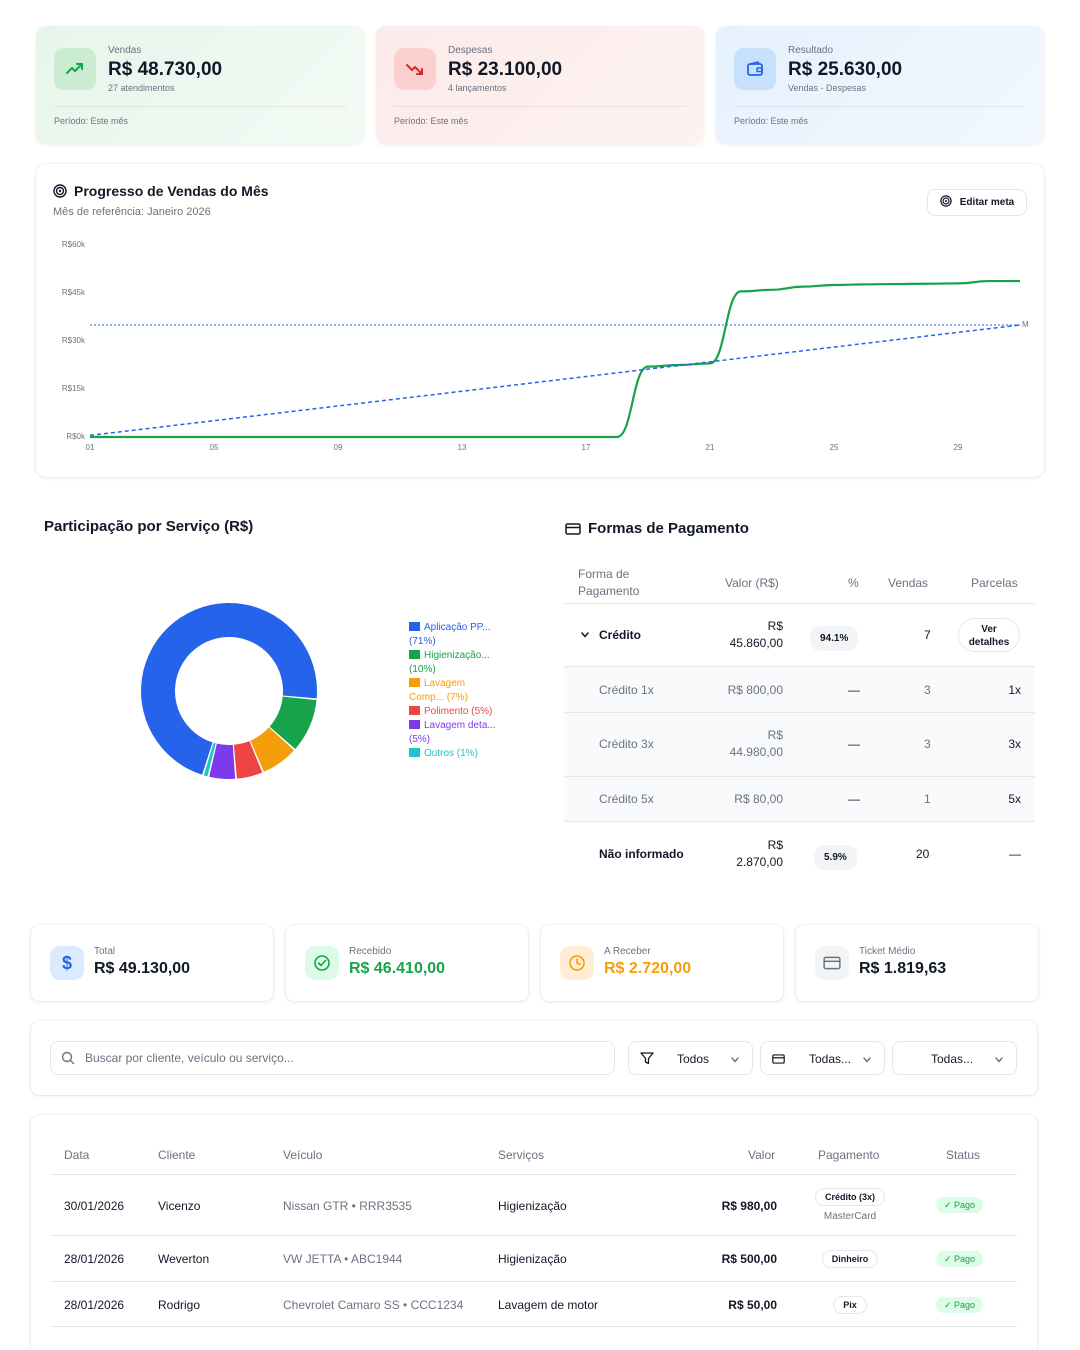  What do you see at coordinates (322, 963) in the screenshot?
I see `check-circle-icon` at bounding box center [322, 963].